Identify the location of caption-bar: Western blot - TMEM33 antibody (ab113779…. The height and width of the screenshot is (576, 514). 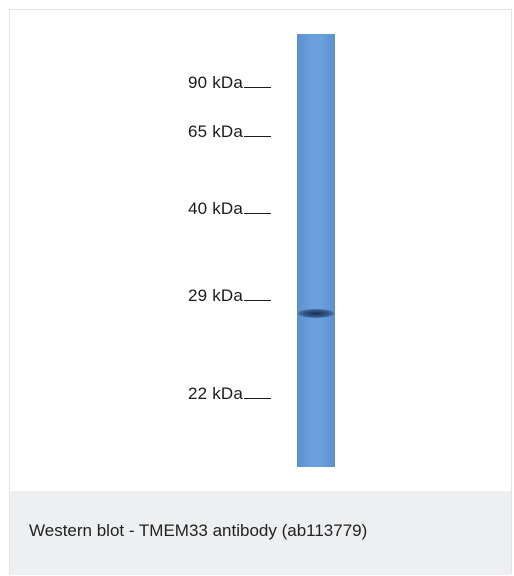
(260, 533).